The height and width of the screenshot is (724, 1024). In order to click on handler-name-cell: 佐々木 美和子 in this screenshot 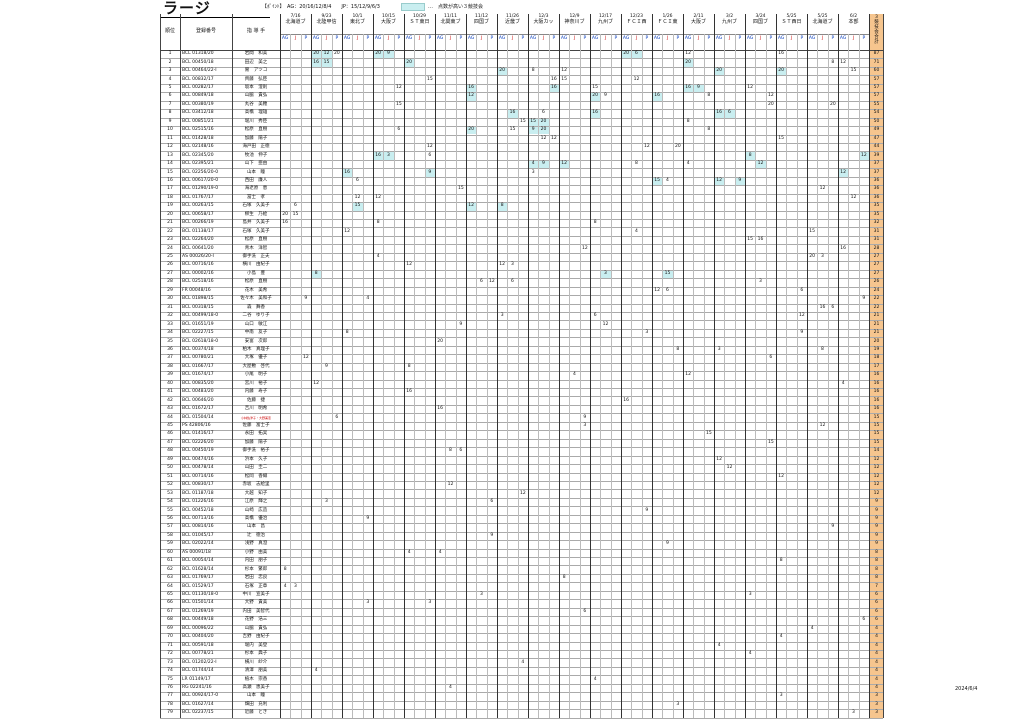, I will do `click(256, 299)`.